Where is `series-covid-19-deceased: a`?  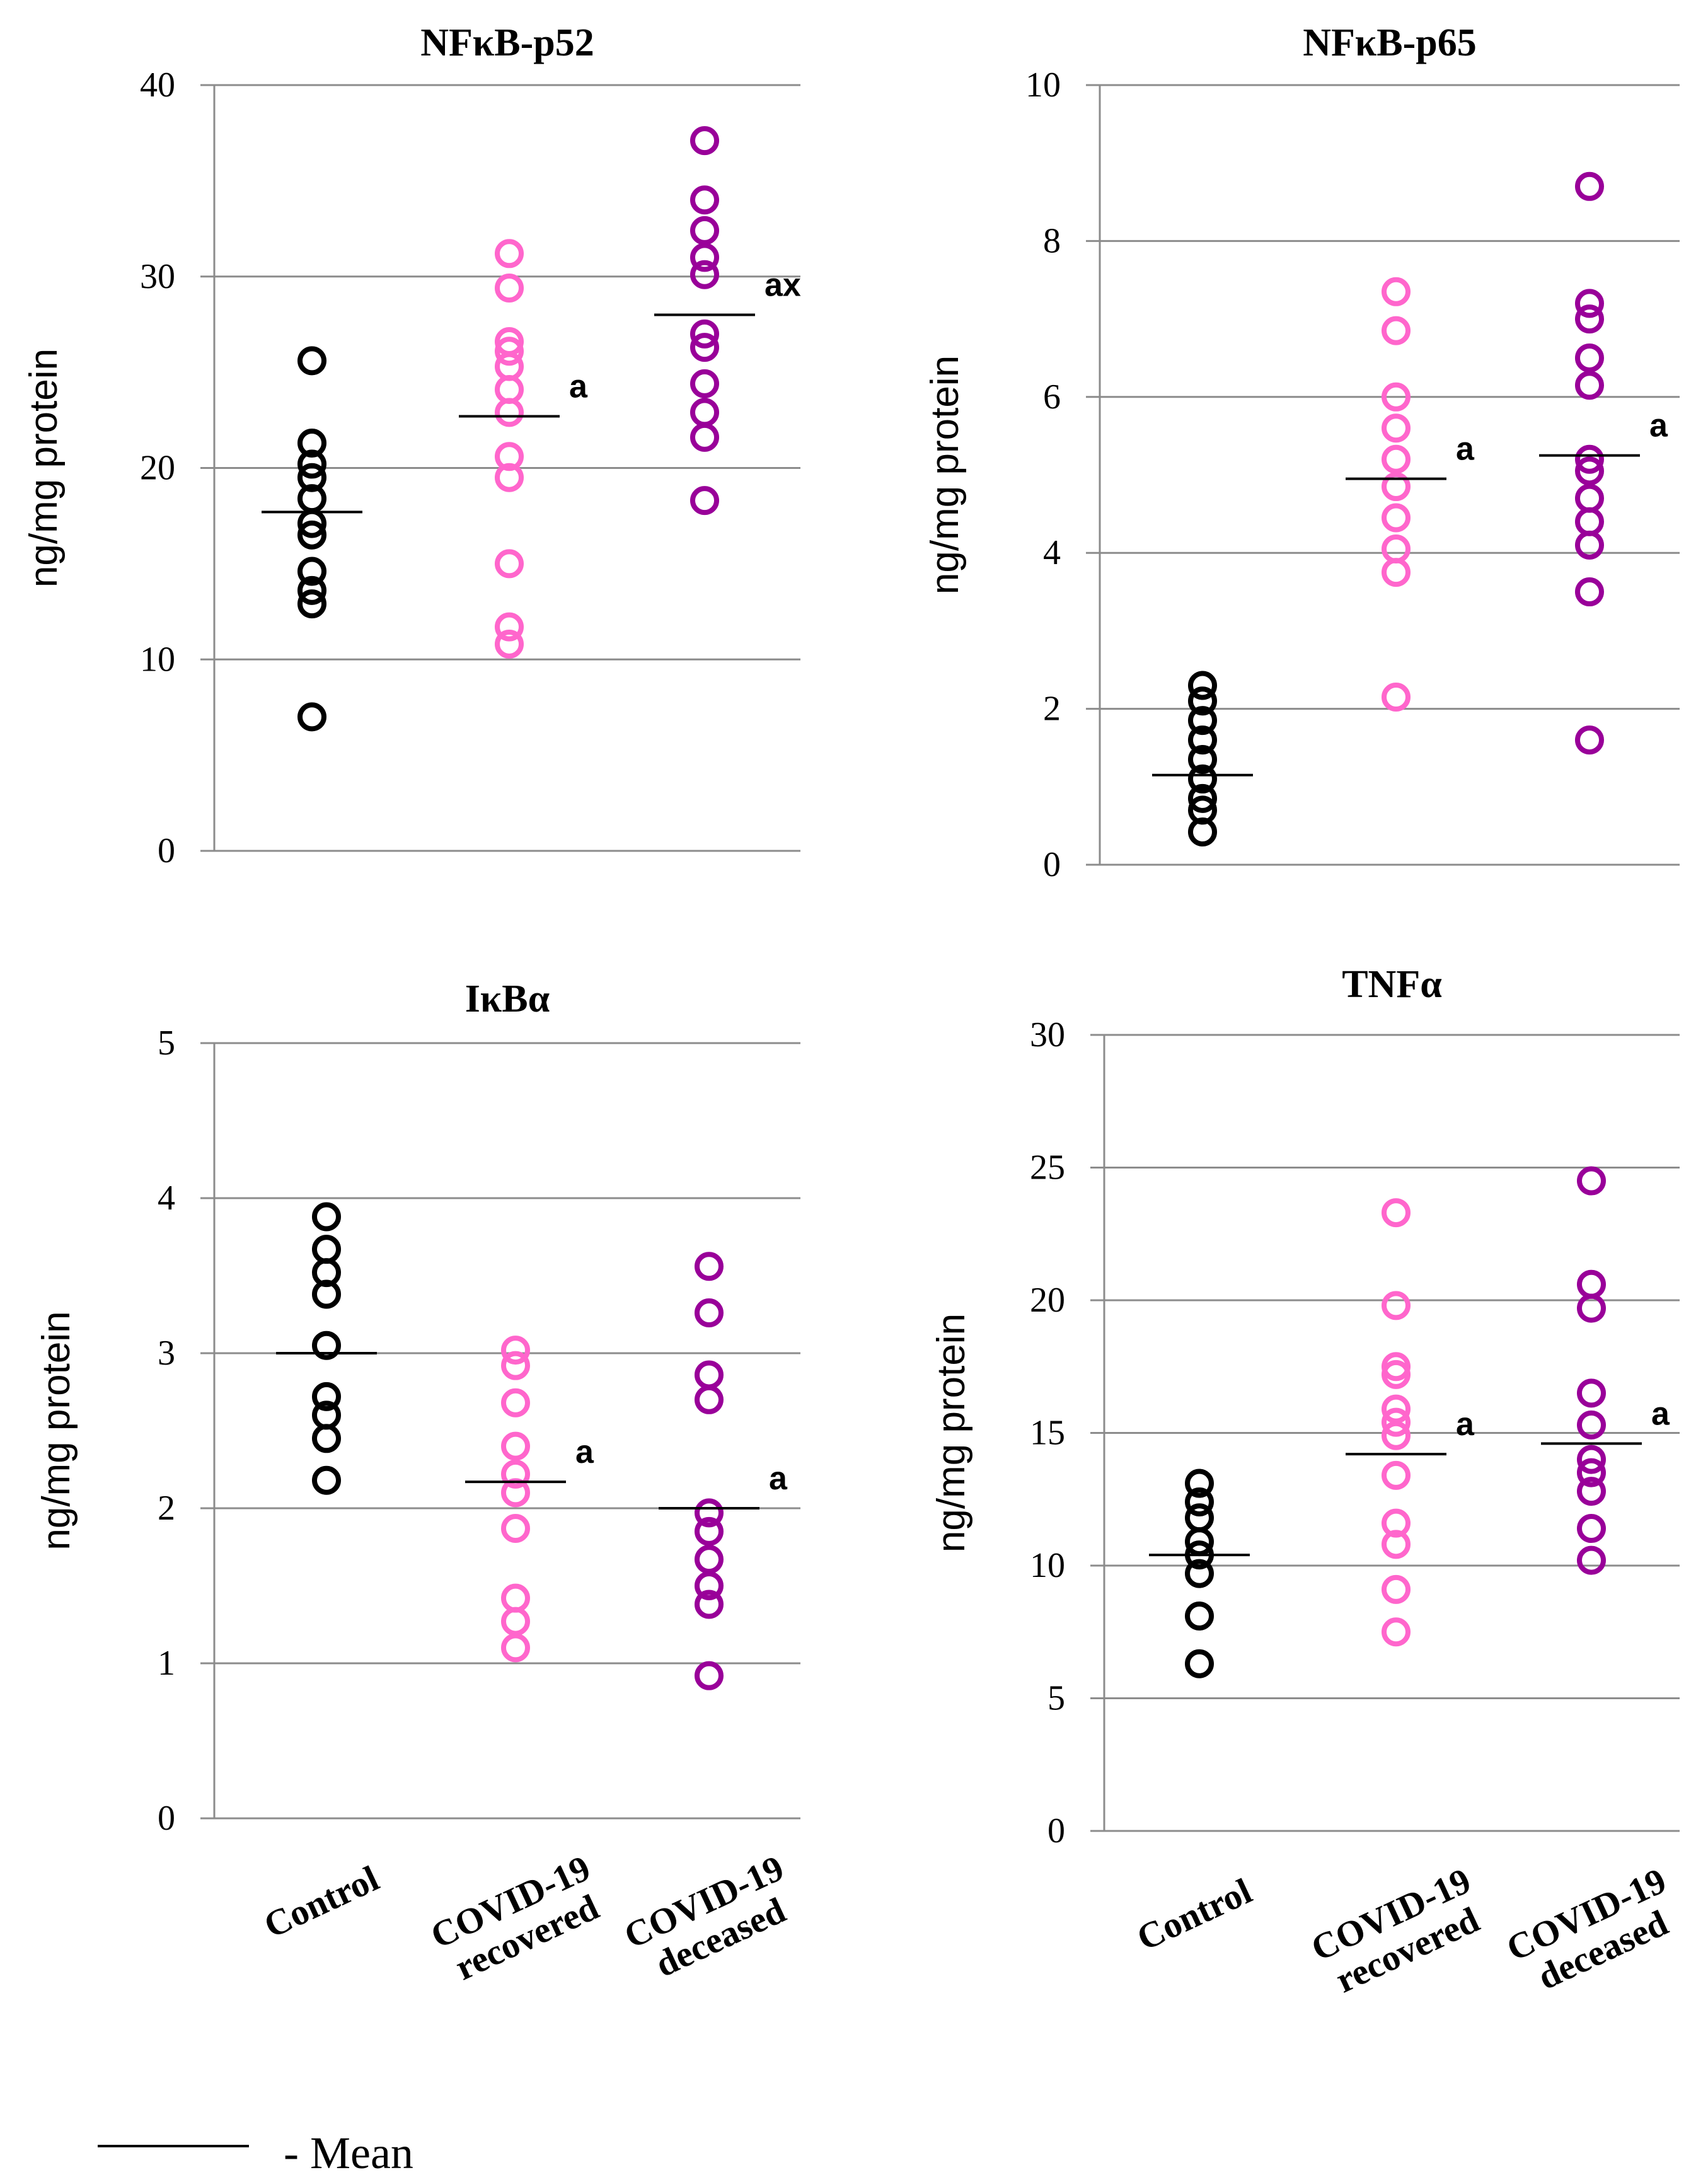 series-covid-19-deceased: a is located at coordinates (1603, 463).